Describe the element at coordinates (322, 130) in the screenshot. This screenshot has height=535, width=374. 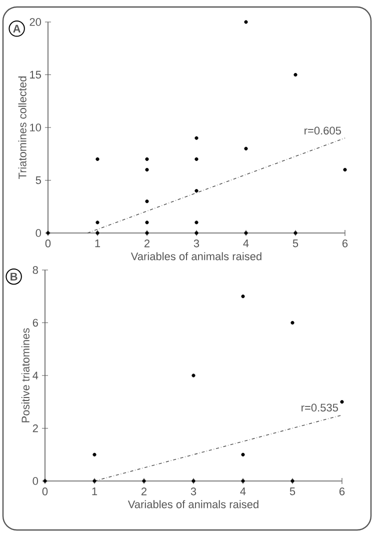
I see `annotation: r=0.605` at that location.